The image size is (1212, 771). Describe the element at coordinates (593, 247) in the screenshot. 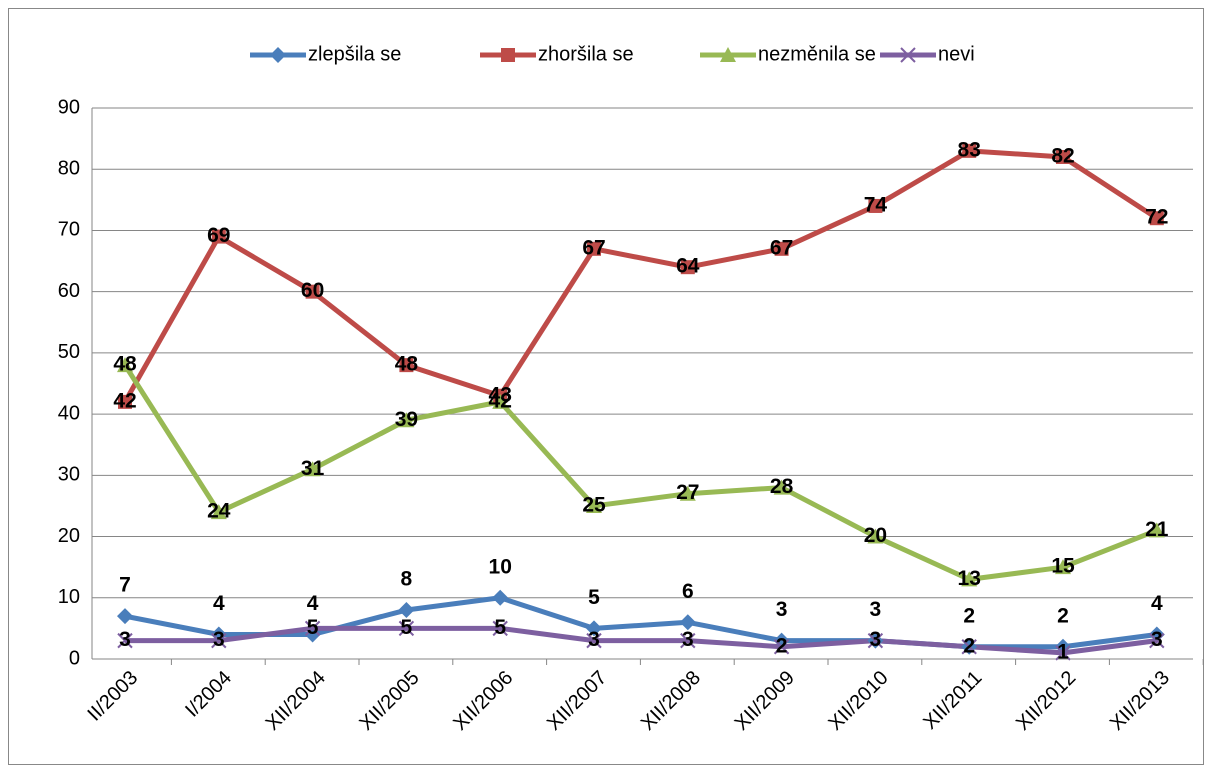

I see `data-label: 67` at that location.